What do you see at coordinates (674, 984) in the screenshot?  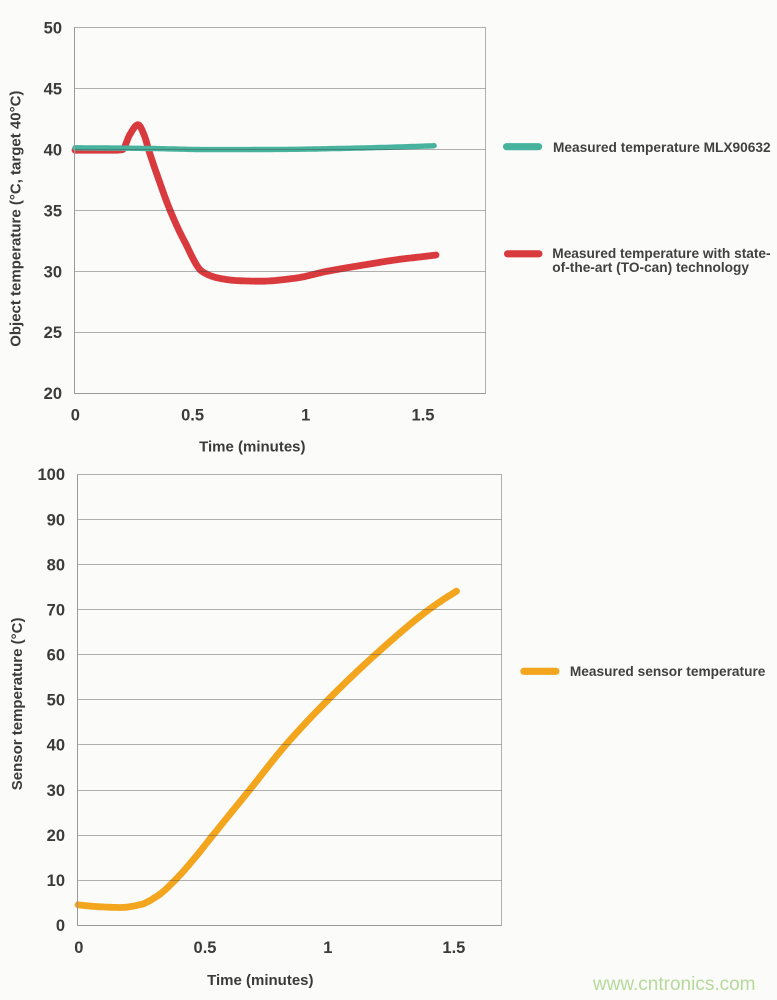 I see `svg-text: www.cntronics.com` at bounding box center [674, 984].